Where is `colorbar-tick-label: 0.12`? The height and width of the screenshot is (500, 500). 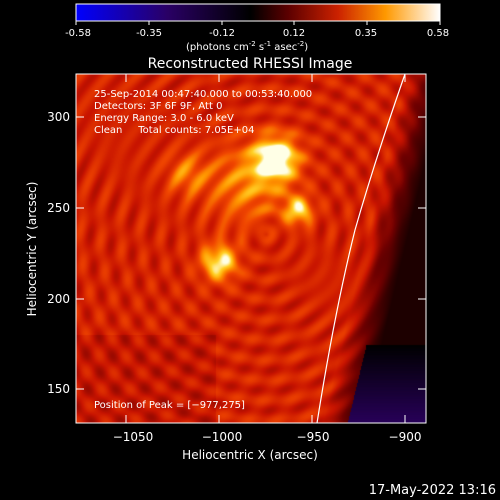 colorbar-tick-label: 0.12 is located at coordinates (294, 33).